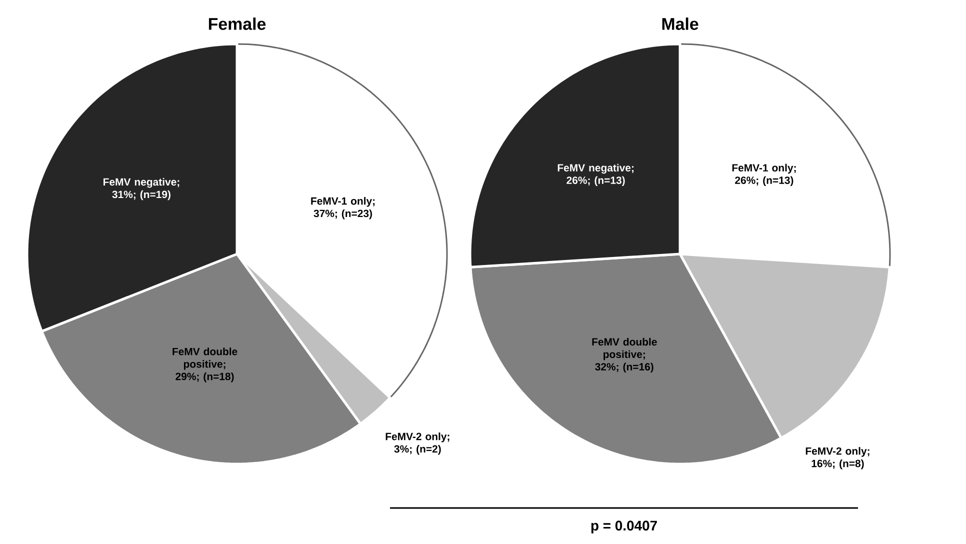 The height and width of the screenshot is (544, 966). What do you see at coordinates (596, 175) in the screenshot?
I see `slice-label: FeMV negative; 26%; (n=13)` at bounding box center [596, 175].